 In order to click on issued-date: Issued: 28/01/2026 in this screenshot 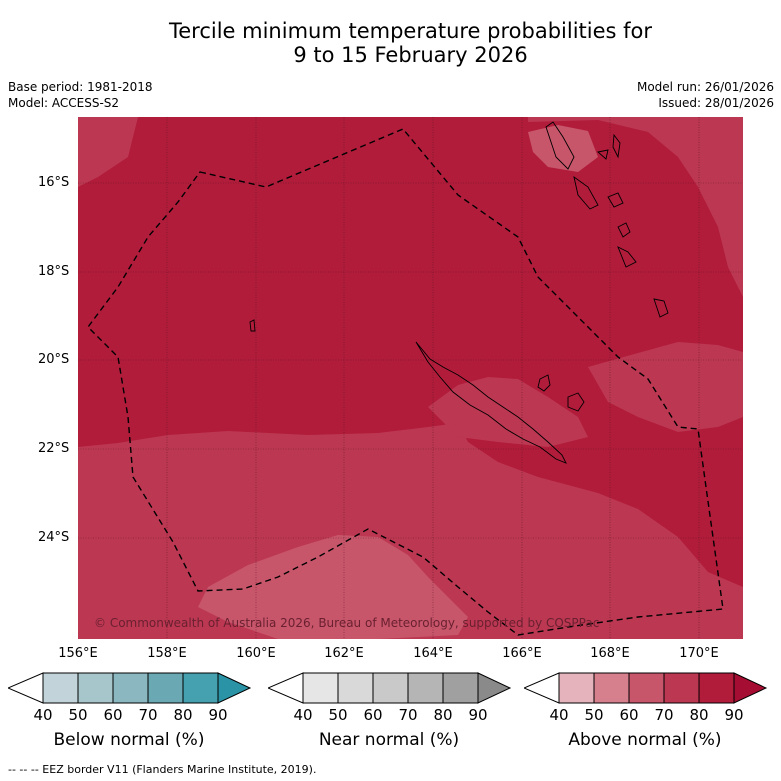, I will do `click(716, 103)`.